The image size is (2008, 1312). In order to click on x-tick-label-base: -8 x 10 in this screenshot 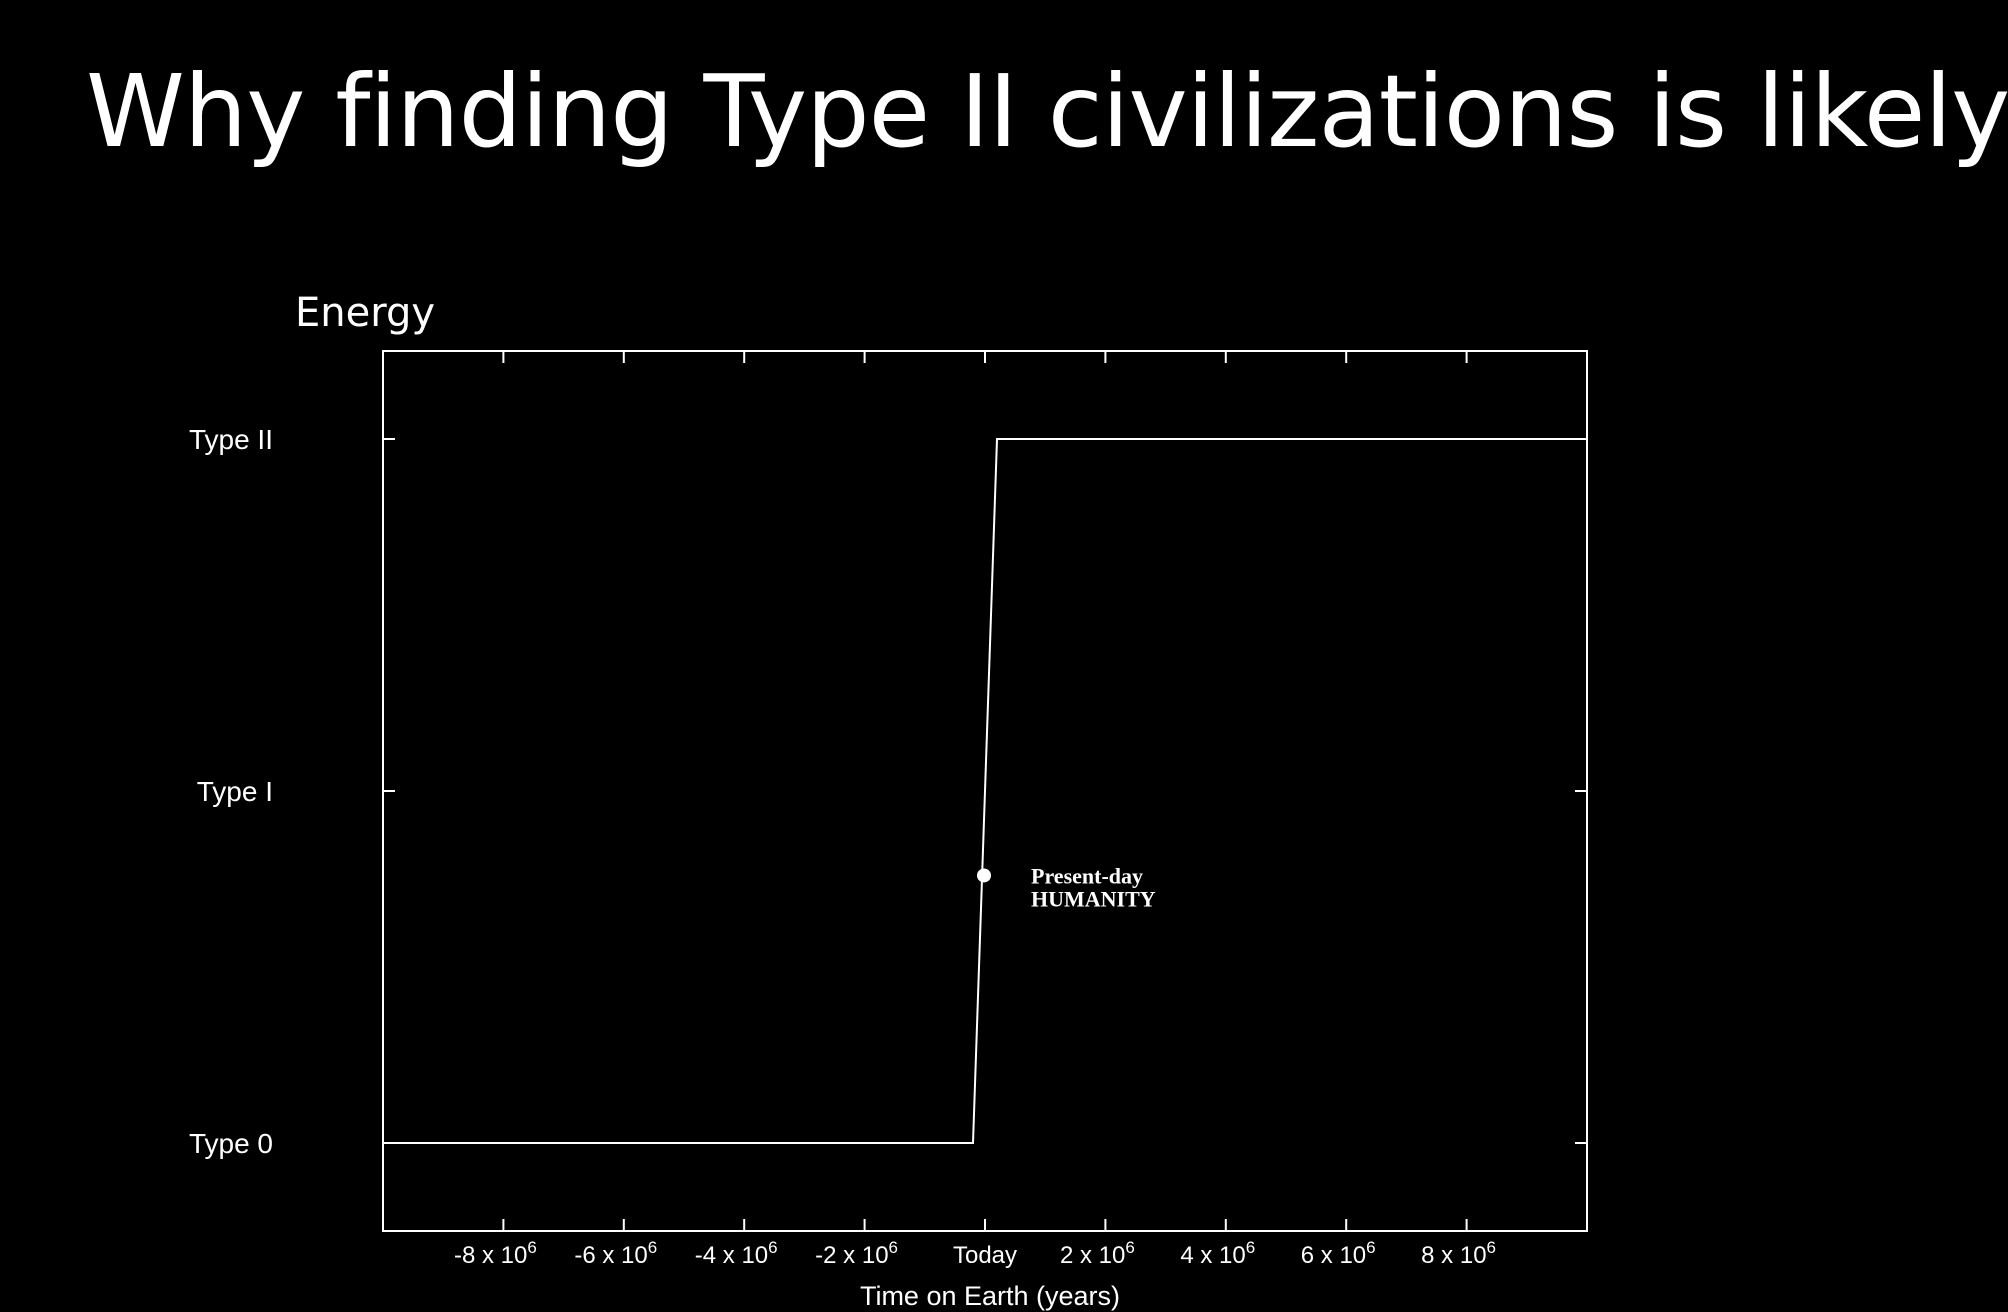, I will do `click(490, 1255)`.